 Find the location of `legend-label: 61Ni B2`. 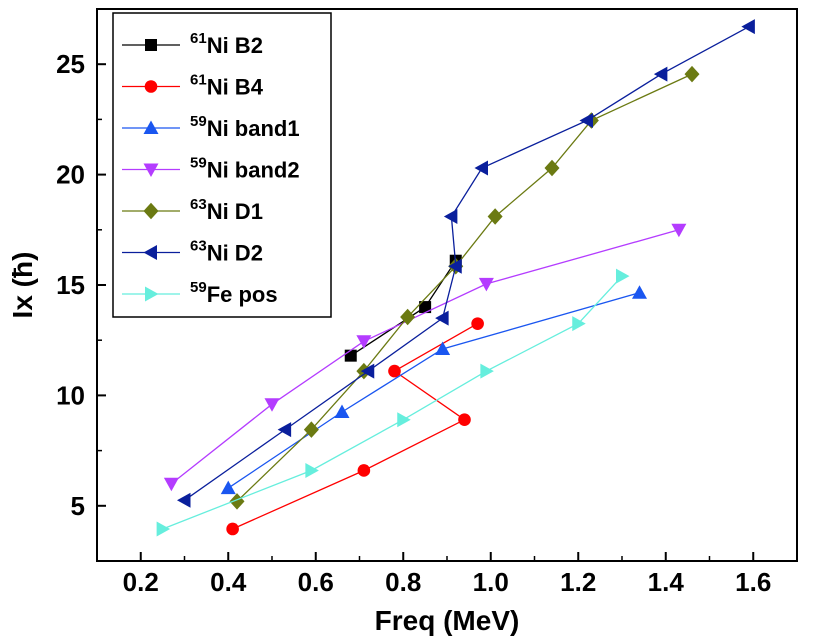

legend-label: 61Ni B2 is located at coordinates (226, 44).